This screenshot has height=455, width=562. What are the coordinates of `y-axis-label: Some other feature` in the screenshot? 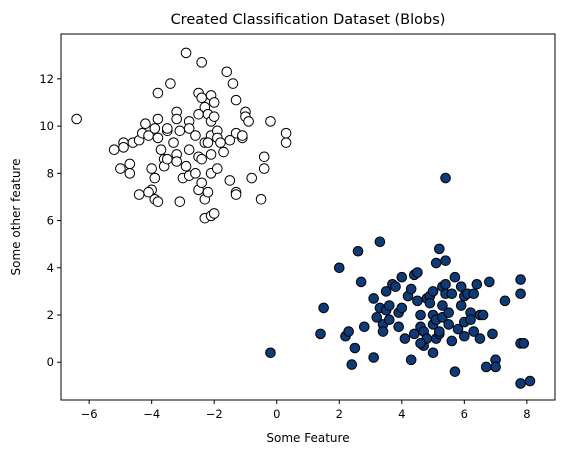 It's located at (16, 217).